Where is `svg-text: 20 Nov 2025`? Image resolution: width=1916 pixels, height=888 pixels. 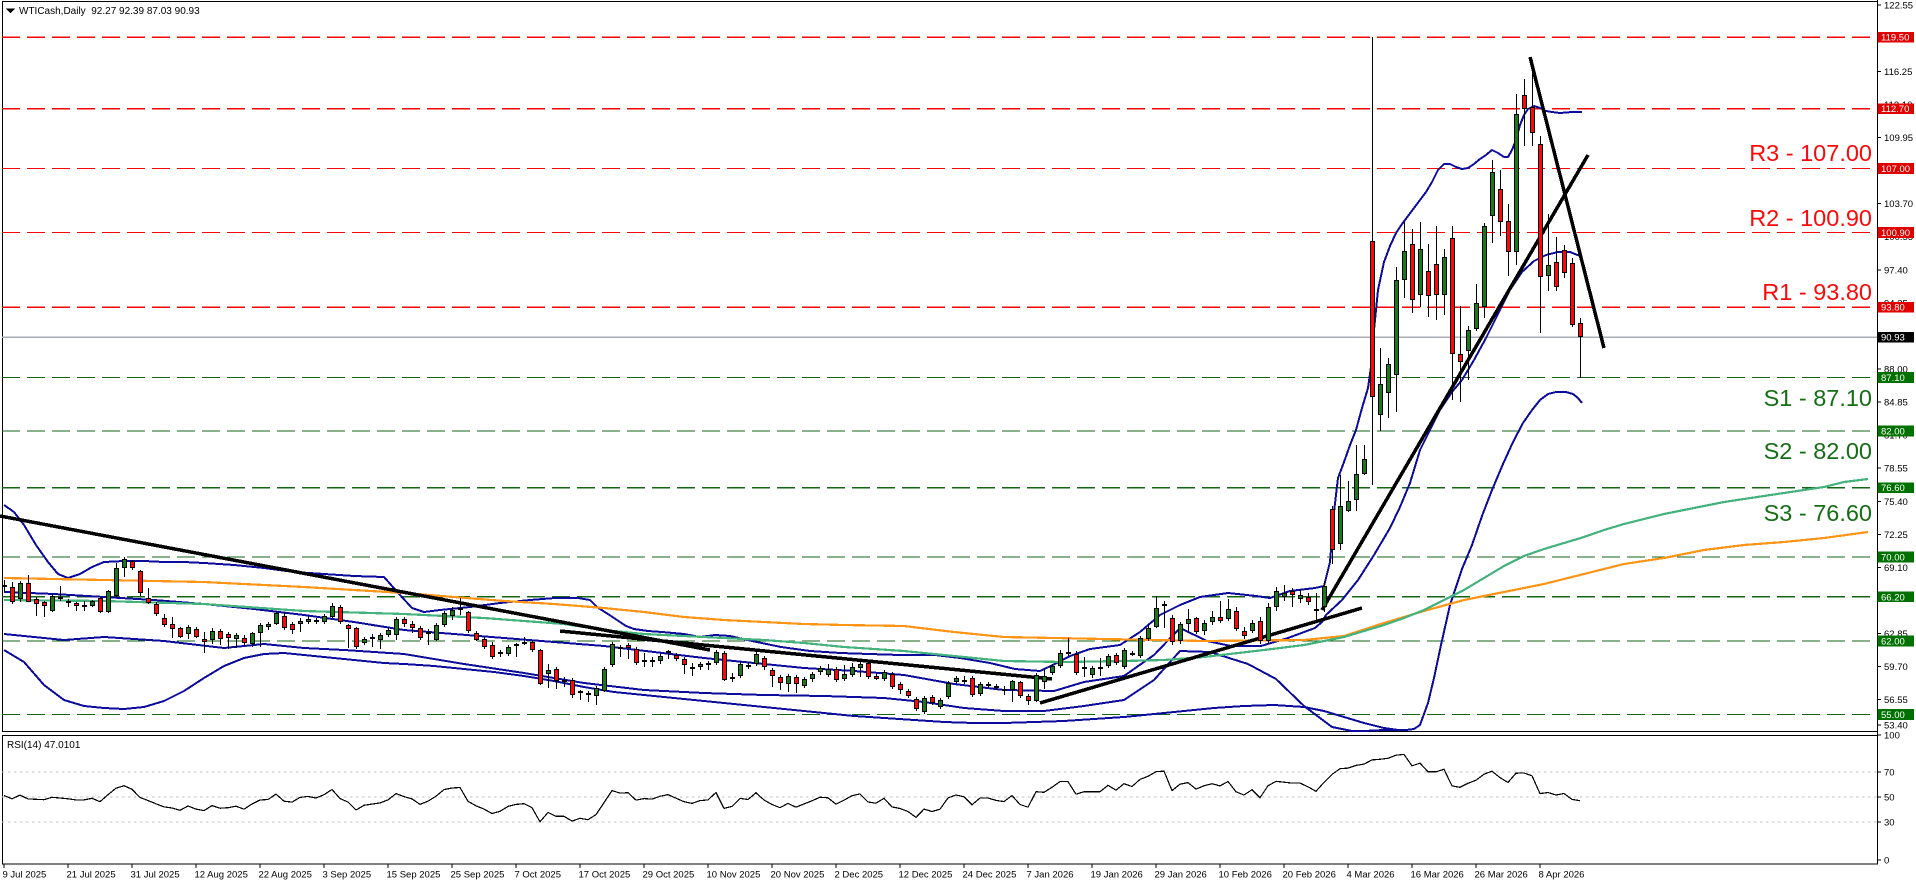 svg-text: 20 Nov 2025 is located at coordinates (798, 875).